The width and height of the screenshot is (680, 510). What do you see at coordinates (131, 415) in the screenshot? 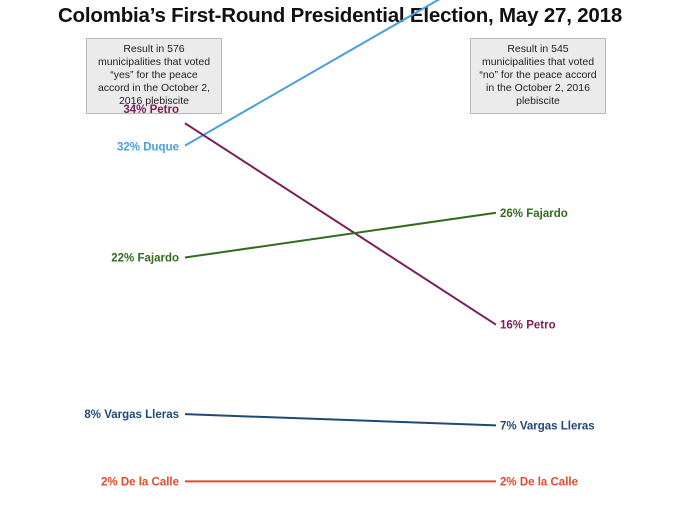
I see `start-label-vargas-lleras: 8% Vargas Lleras` at bounding box center [131, 415].